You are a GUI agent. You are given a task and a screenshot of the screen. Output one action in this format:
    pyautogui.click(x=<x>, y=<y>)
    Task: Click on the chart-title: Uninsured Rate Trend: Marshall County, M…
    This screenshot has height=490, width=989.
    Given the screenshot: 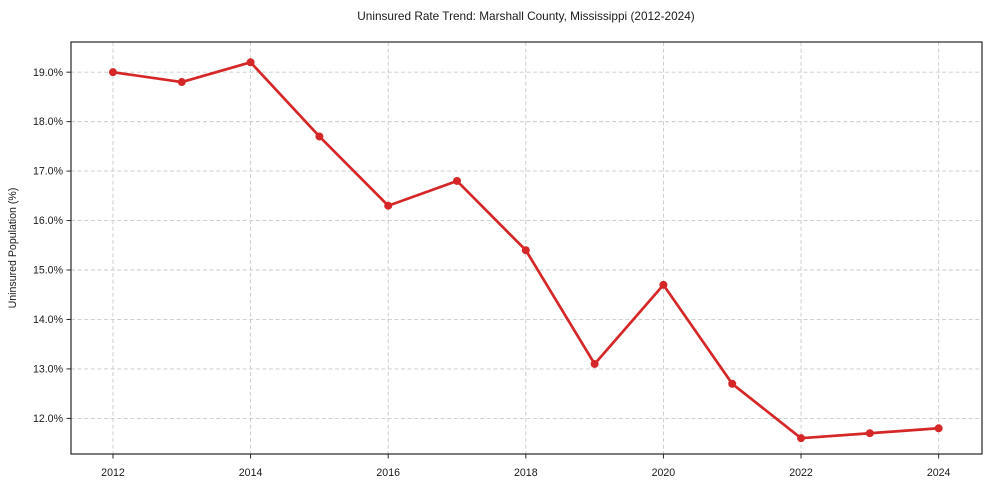 What is the action you would take?
    pyautogui.click(x=526, y=16)
    